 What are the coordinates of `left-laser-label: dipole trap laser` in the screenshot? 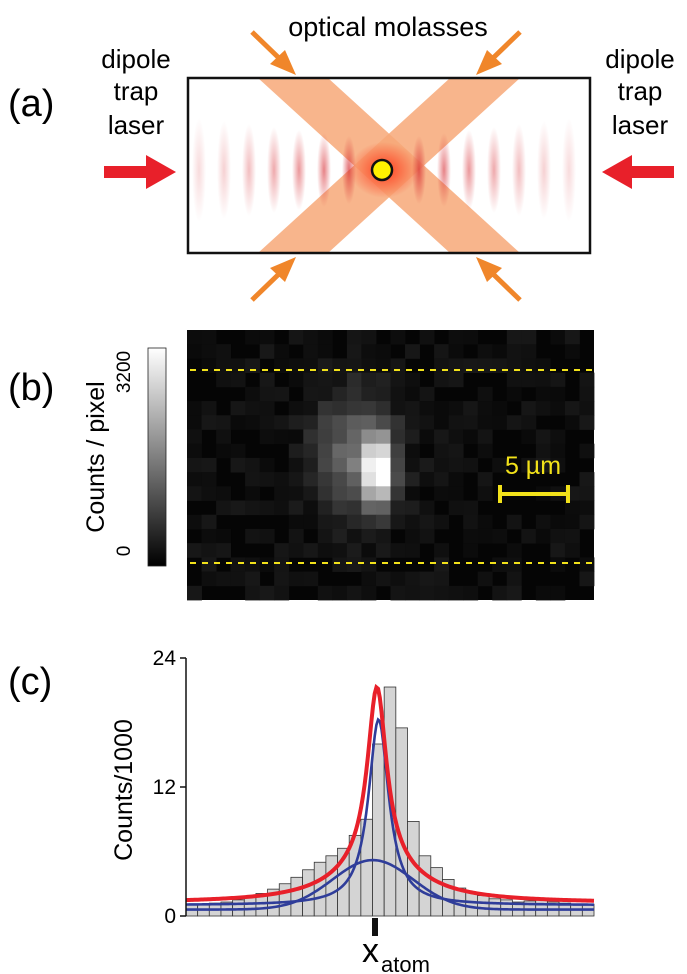 It's located at (135, 92).